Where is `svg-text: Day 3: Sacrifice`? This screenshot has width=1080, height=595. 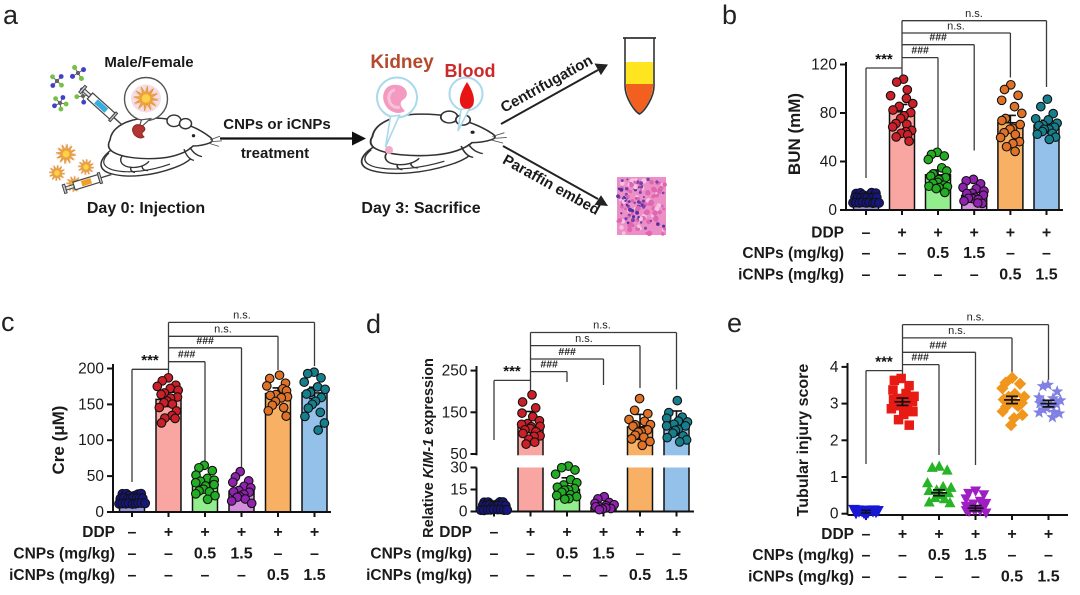
svg-text: Day 3: Sacrifice is located at coordinates (420, 208).